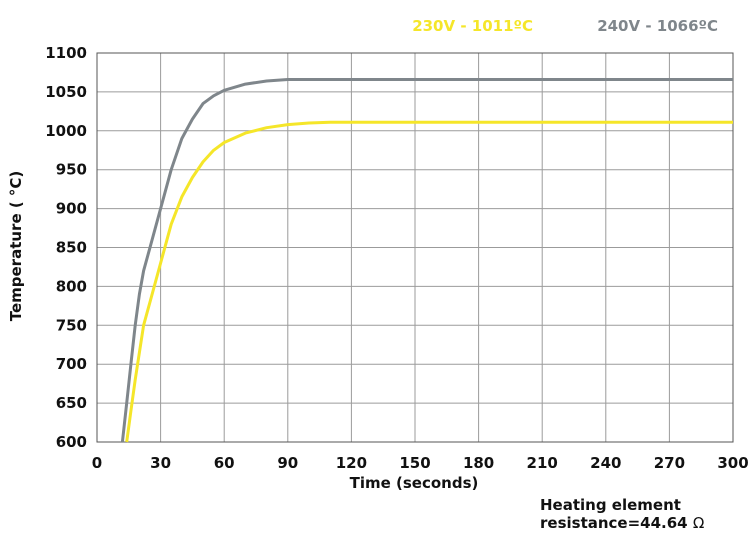 The image size is (755, 543). Describe the element at coordinates (478, 463) in the screenshot. I see `x-tick-label: 180` at that location.